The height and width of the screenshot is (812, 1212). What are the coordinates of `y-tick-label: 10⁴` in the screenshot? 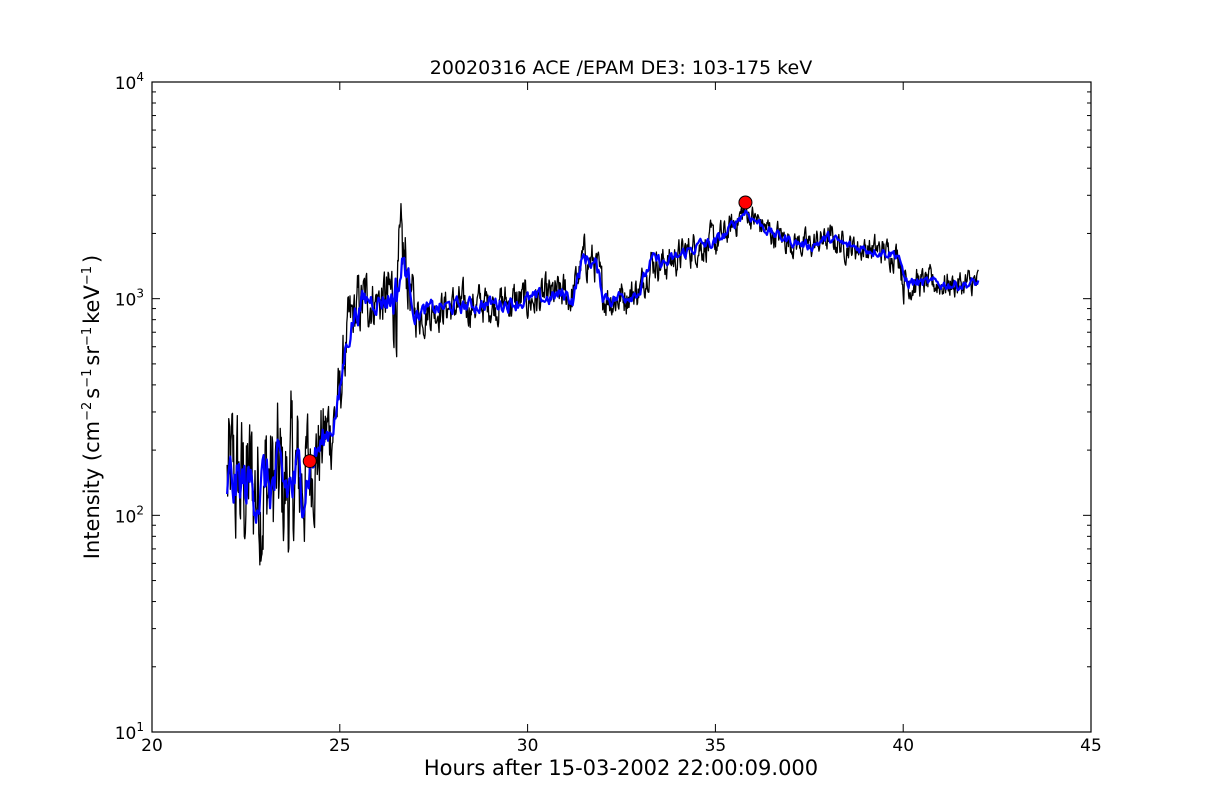 It's located at (129, 82).